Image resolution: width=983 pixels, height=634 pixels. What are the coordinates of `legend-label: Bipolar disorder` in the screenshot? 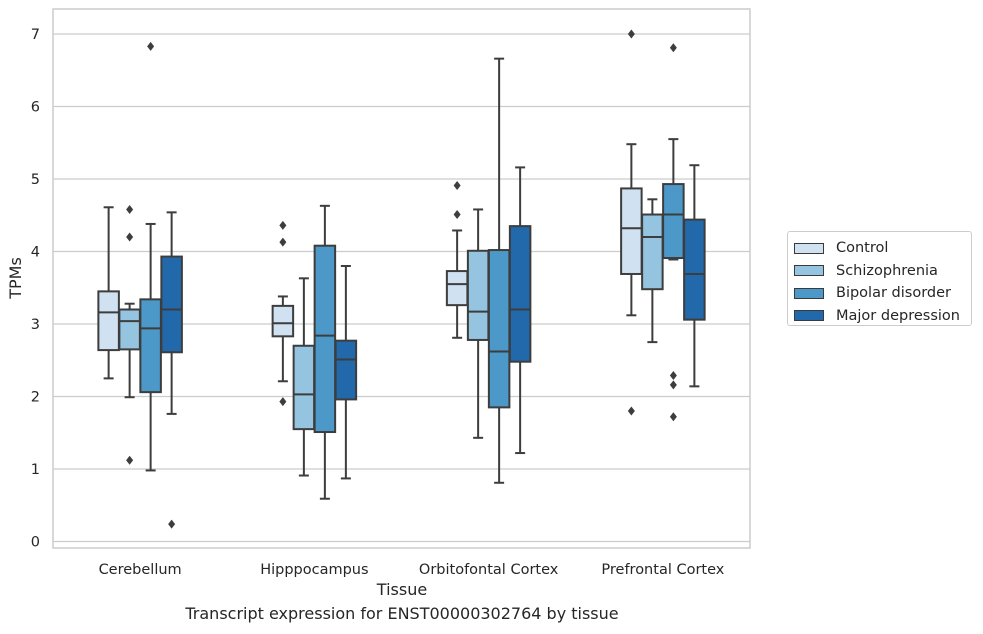 It's located at (893, 293).